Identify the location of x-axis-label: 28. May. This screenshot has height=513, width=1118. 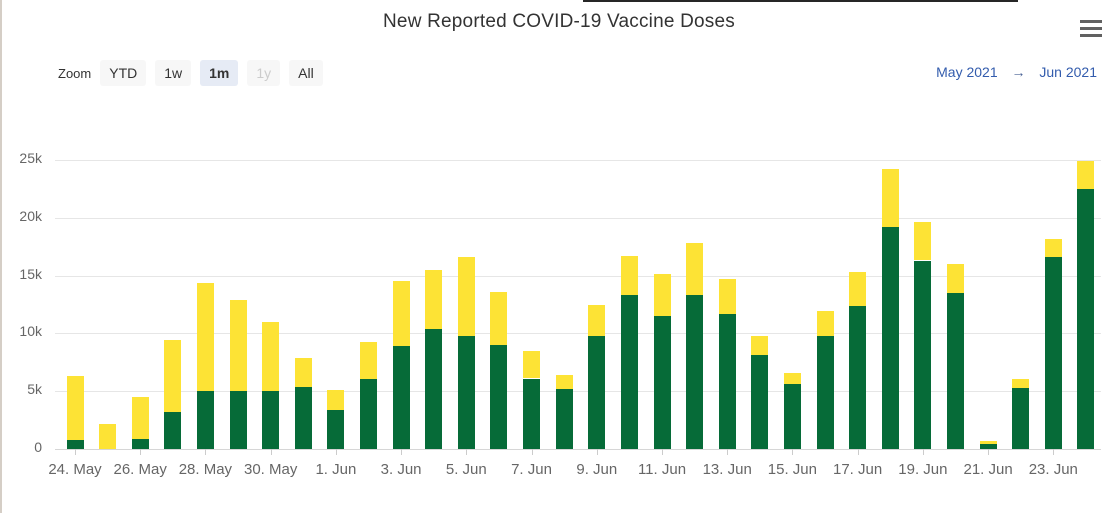
(205, 469).